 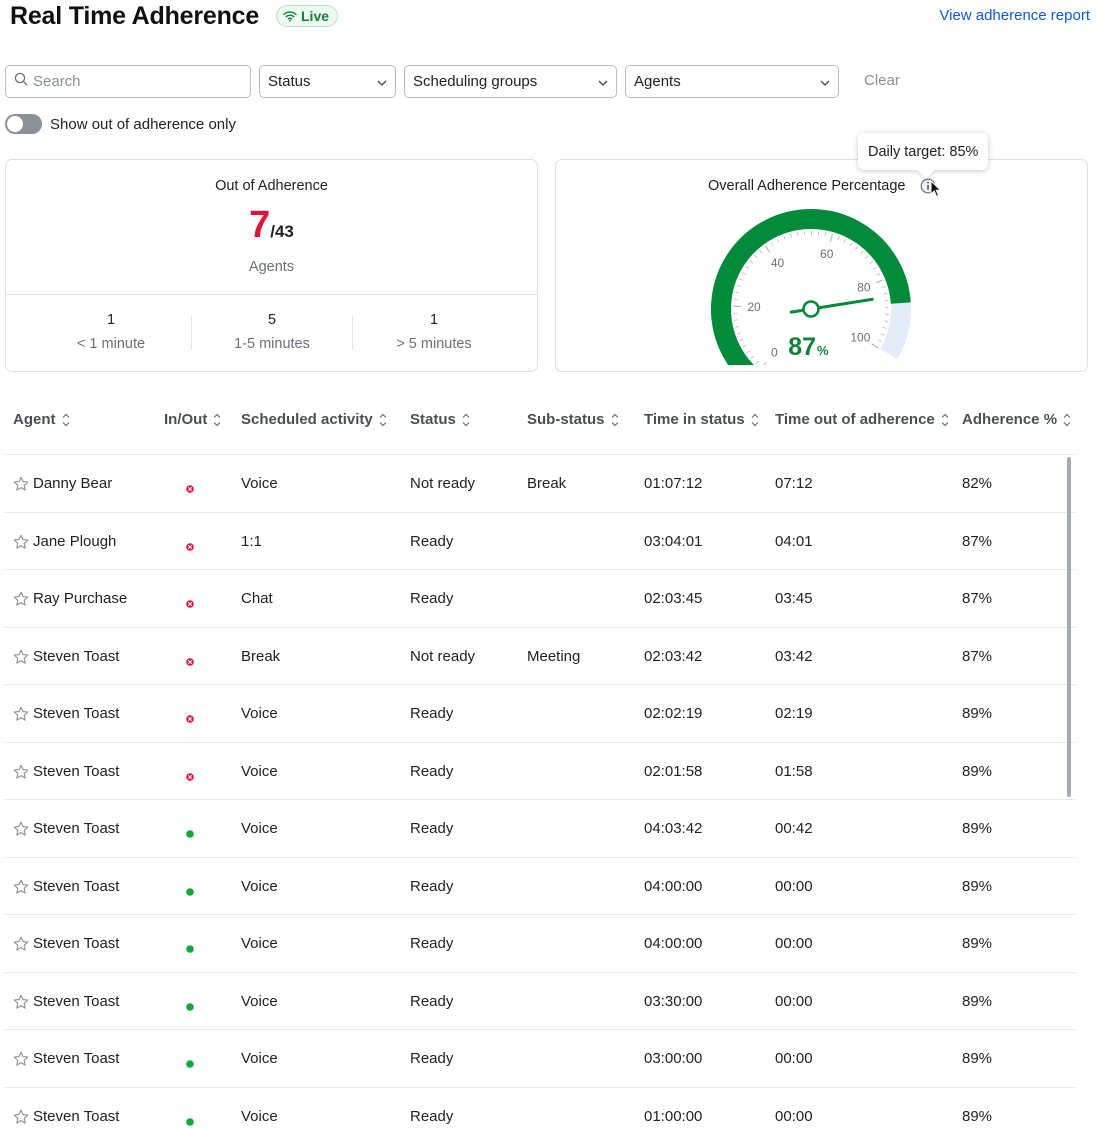 What do you see at coordinates (510, 81) in the screenshot?
I see `scheduling-groups-select: Scheduling groups` at bounding box center [510, 81].